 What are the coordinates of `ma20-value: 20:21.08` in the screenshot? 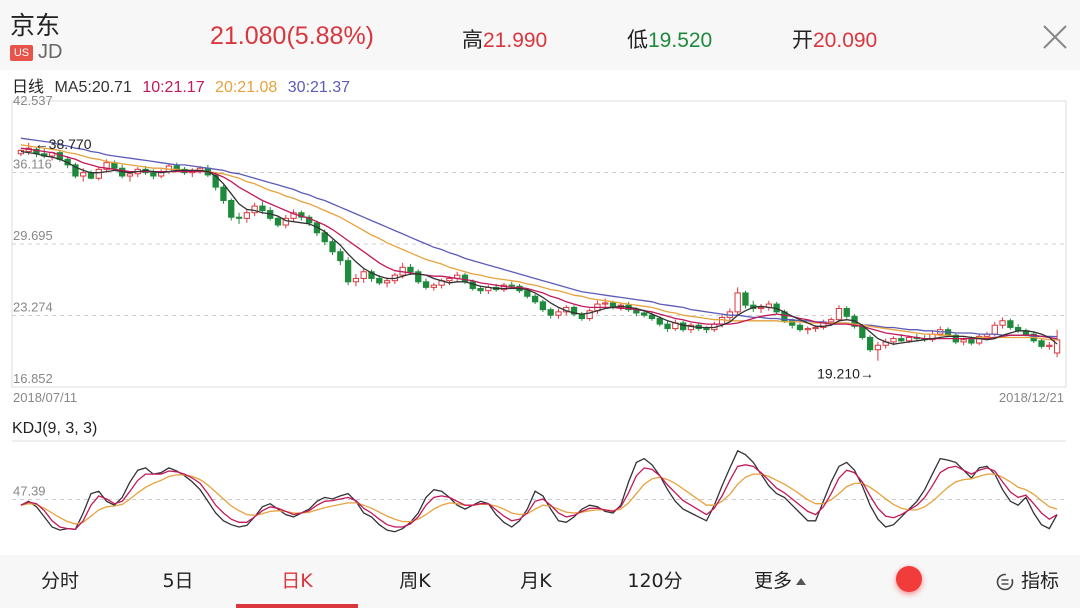 It's located at (246, 87).